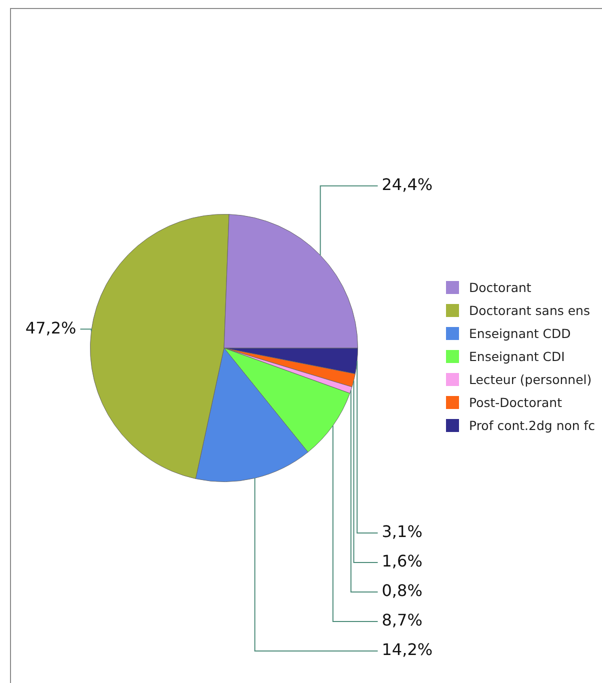  What do you see at coordinates (530, 379) in the screenshot?
I see `legend-label: Lecteur (personnel)` at bounding box center [530, 379].